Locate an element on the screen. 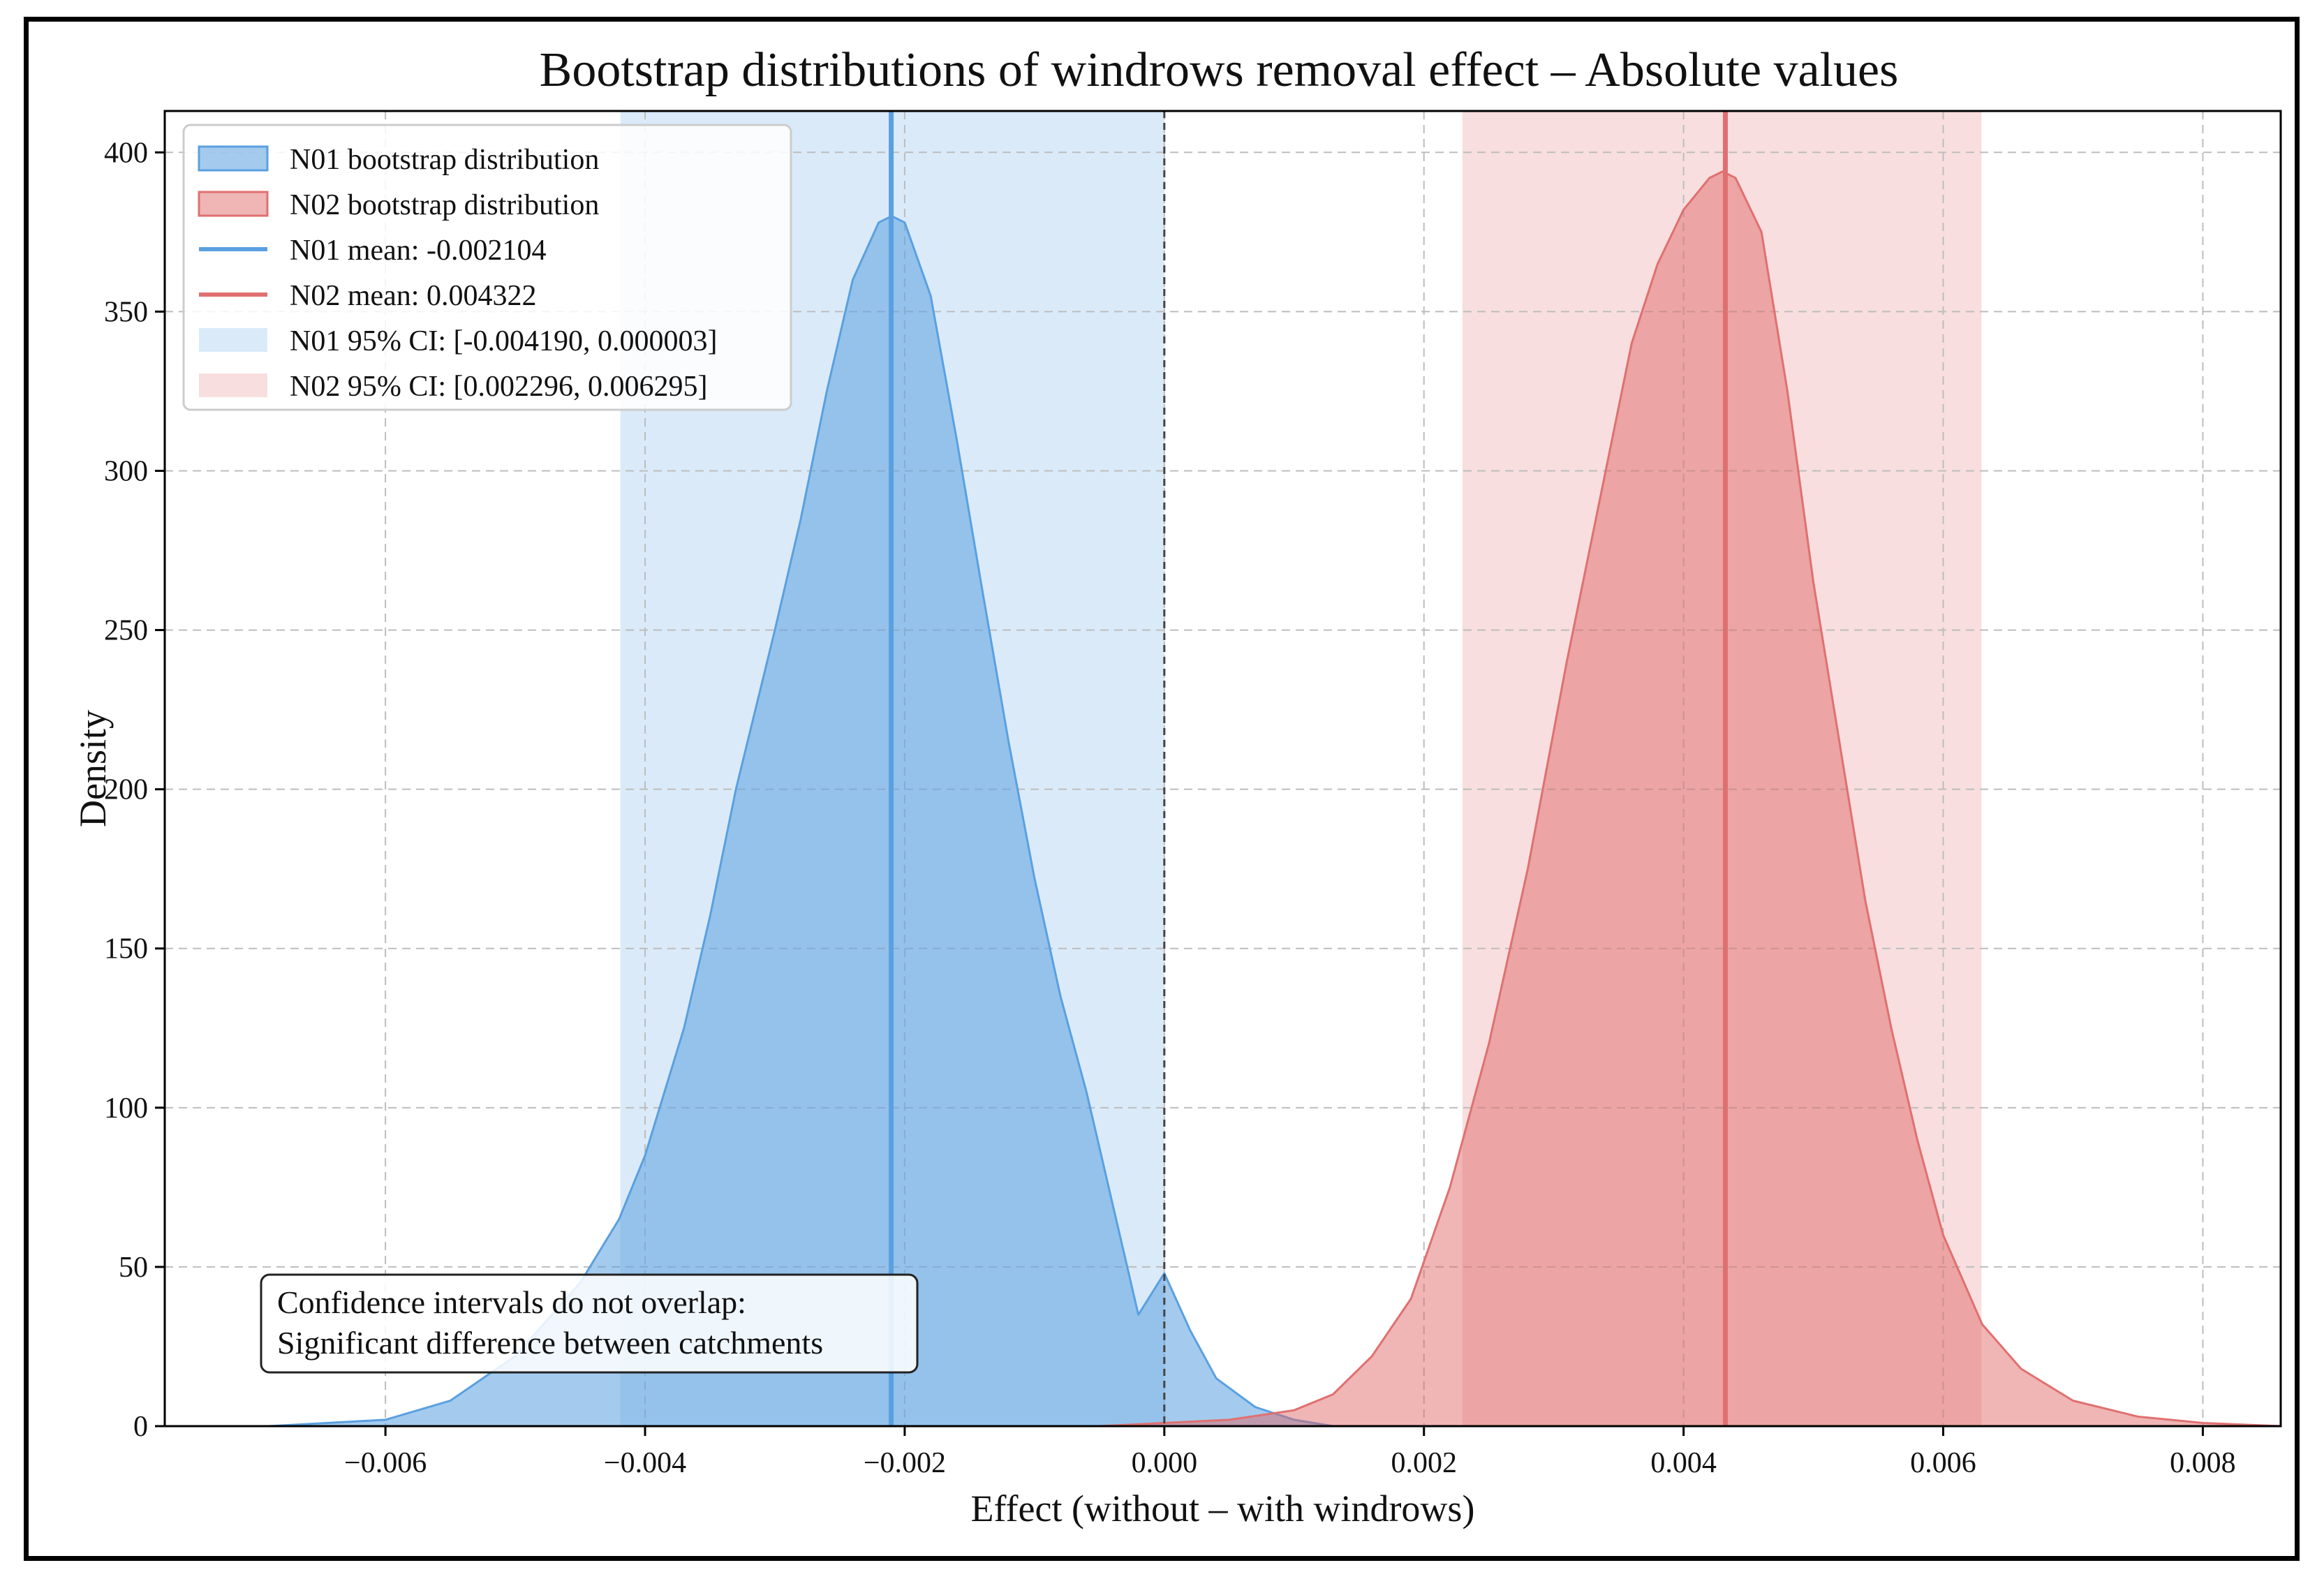  x-tick-label-6: 0.006 is located at coordinates (1943, 1463).